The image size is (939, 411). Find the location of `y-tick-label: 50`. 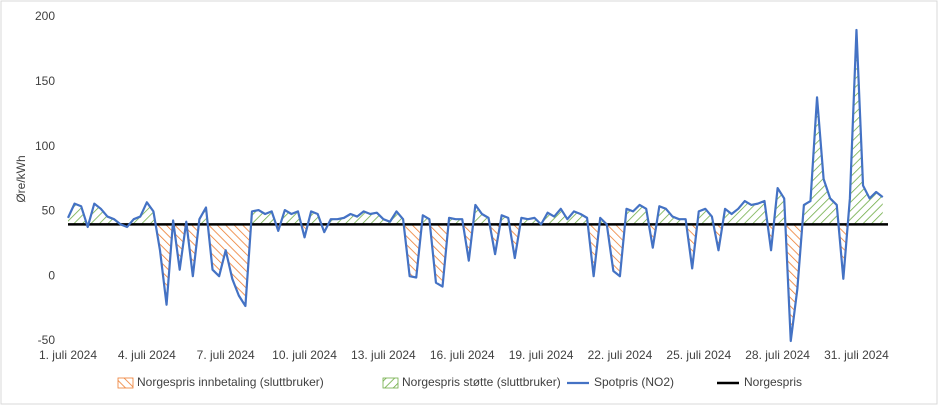

y-tick-label: 50 is located at coordinates (49, 211).